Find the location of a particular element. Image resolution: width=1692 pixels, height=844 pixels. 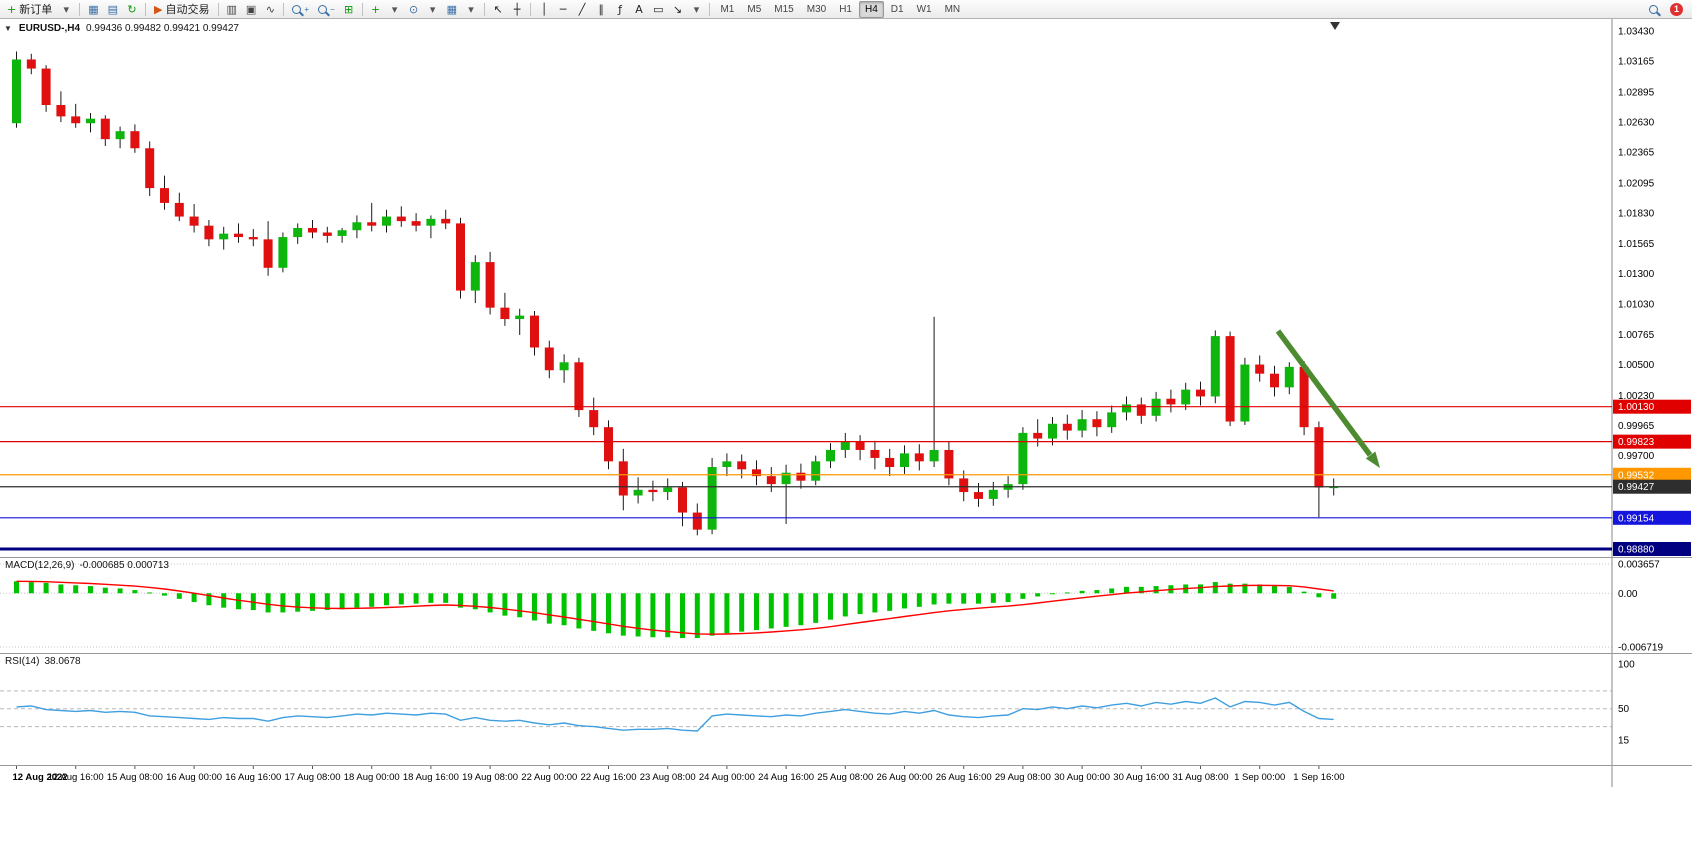

arrows-icon: ↘ is located at coordinates (677, 9).